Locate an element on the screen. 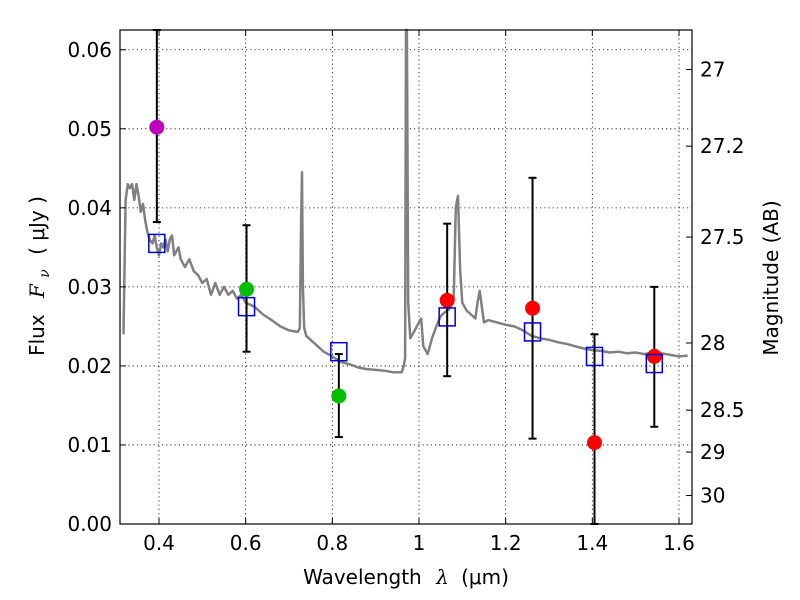  y-tick-label: 0.03 is located at coordinates (89, 287).